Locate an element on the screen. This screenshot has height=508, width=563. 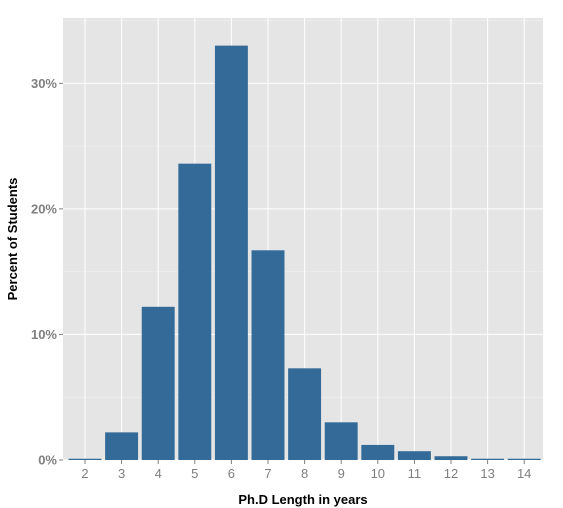
y-axis-title: Percent of Students is located at coordinates (12, 239).